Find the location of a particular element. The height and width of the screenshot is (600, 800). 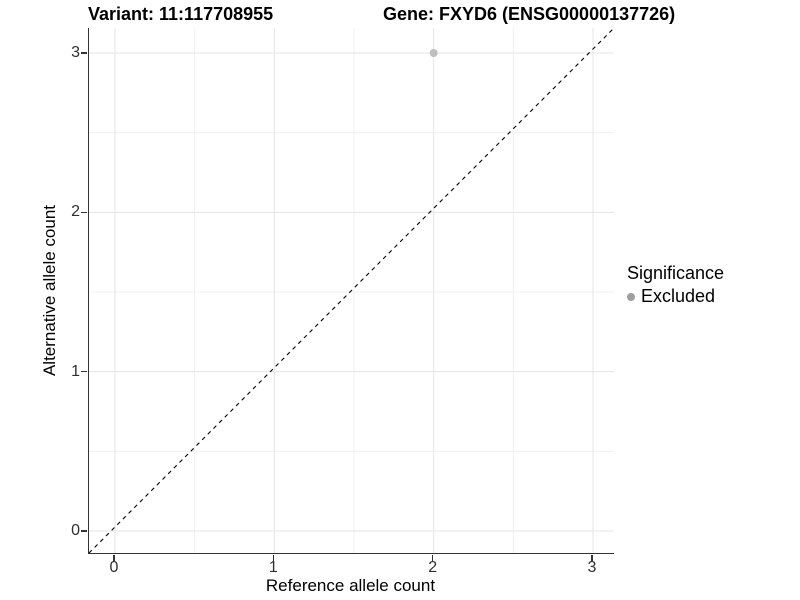

x-axis-title: Reference allele count is located at coordinates (350, 585).